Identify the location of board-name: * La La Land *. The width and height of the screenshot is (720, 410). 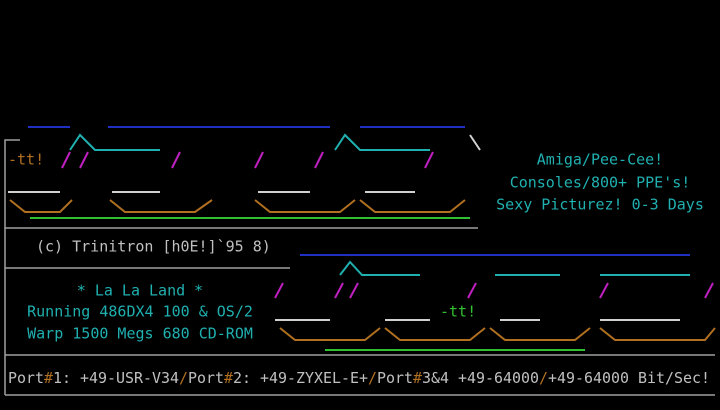
(140, 291).